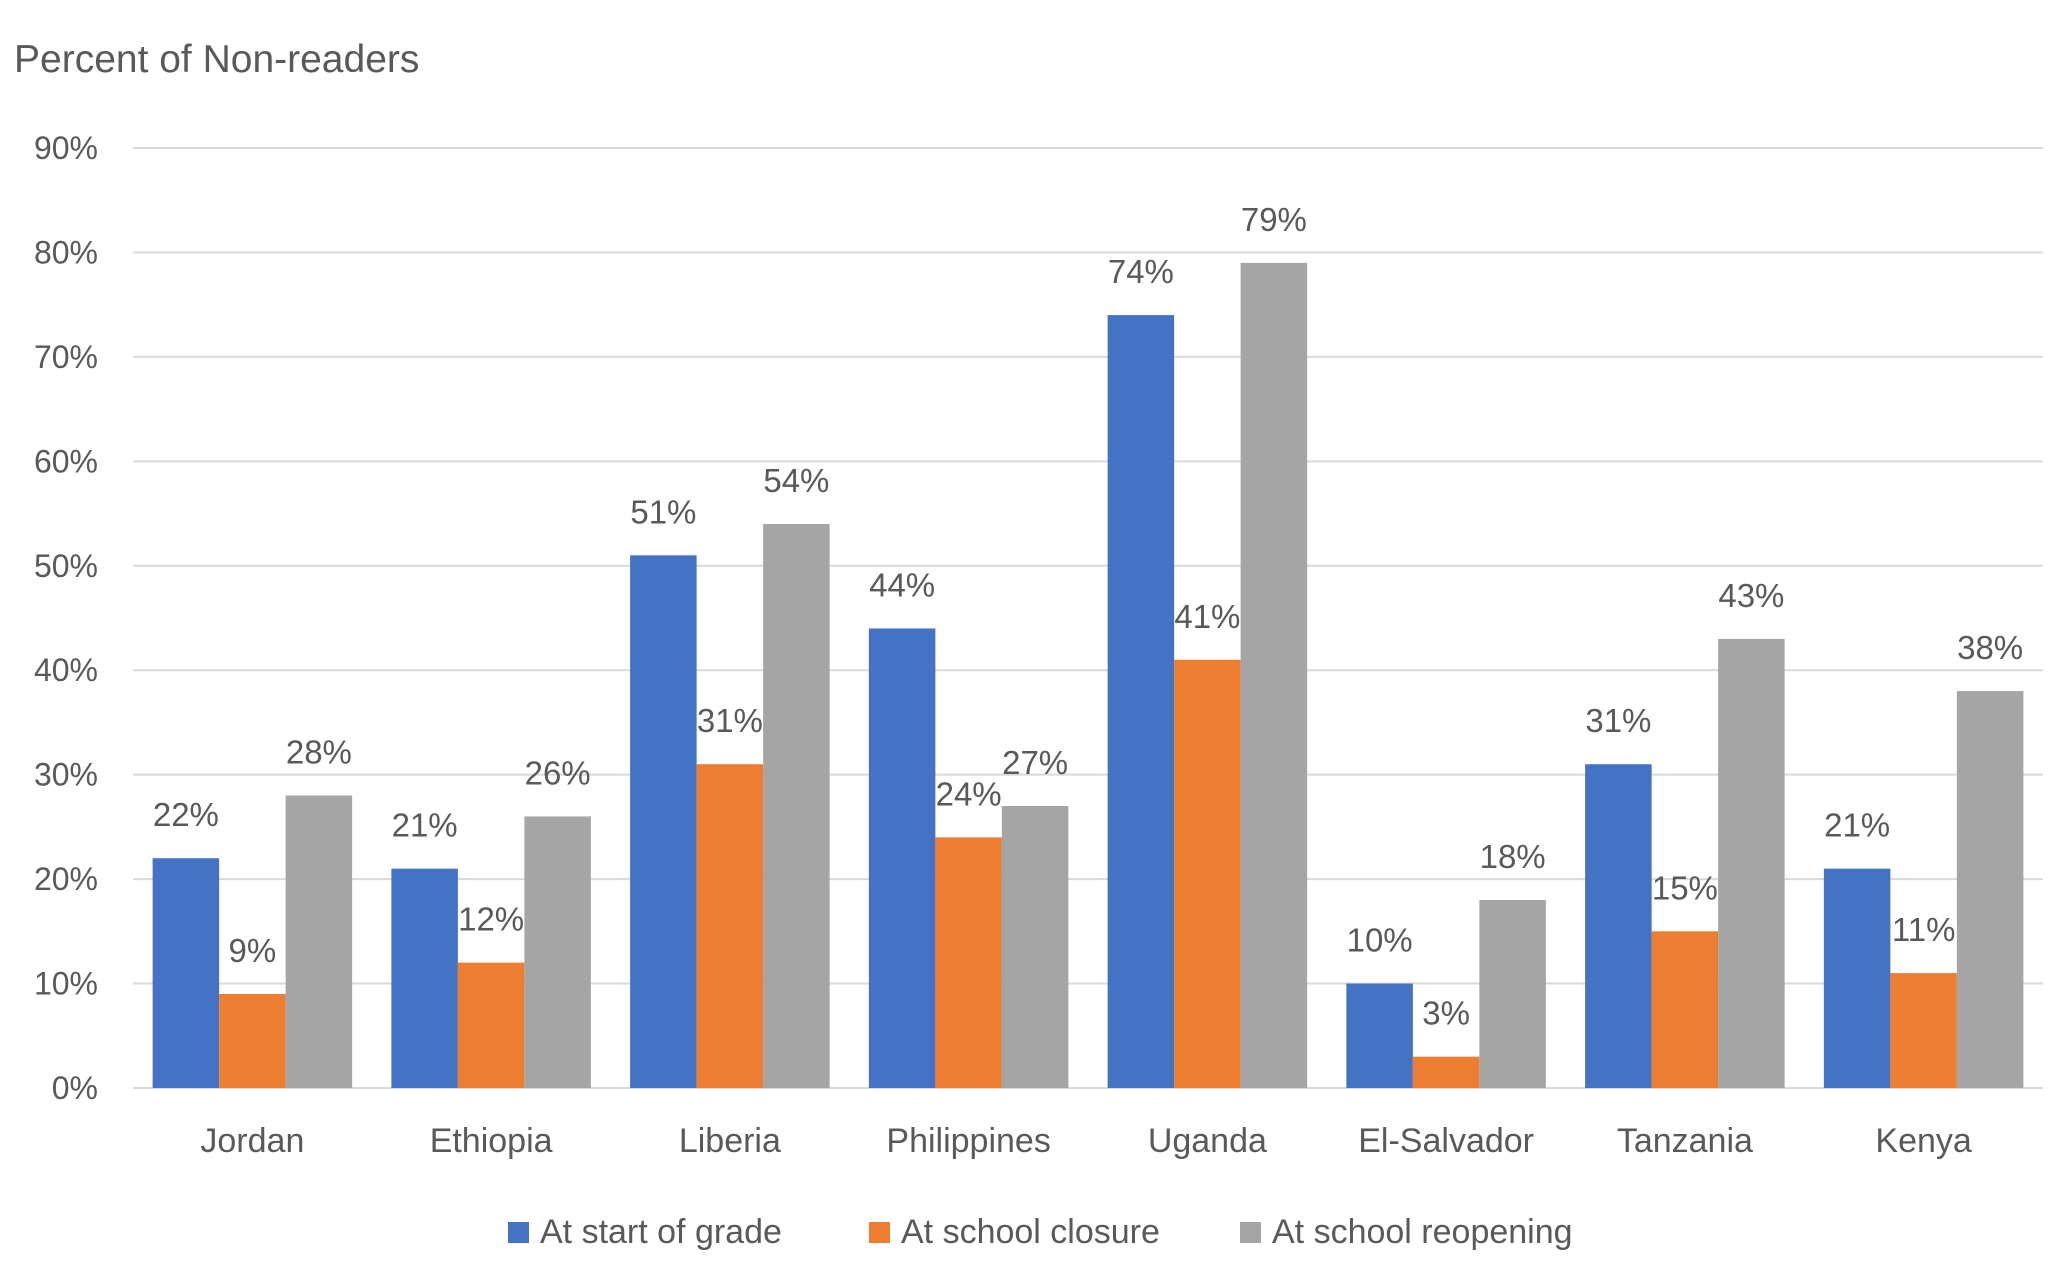 Image resolution: width=2068 pixels, height=1285 pixels. I want to click on data-label: 54%, so click(796, 480).